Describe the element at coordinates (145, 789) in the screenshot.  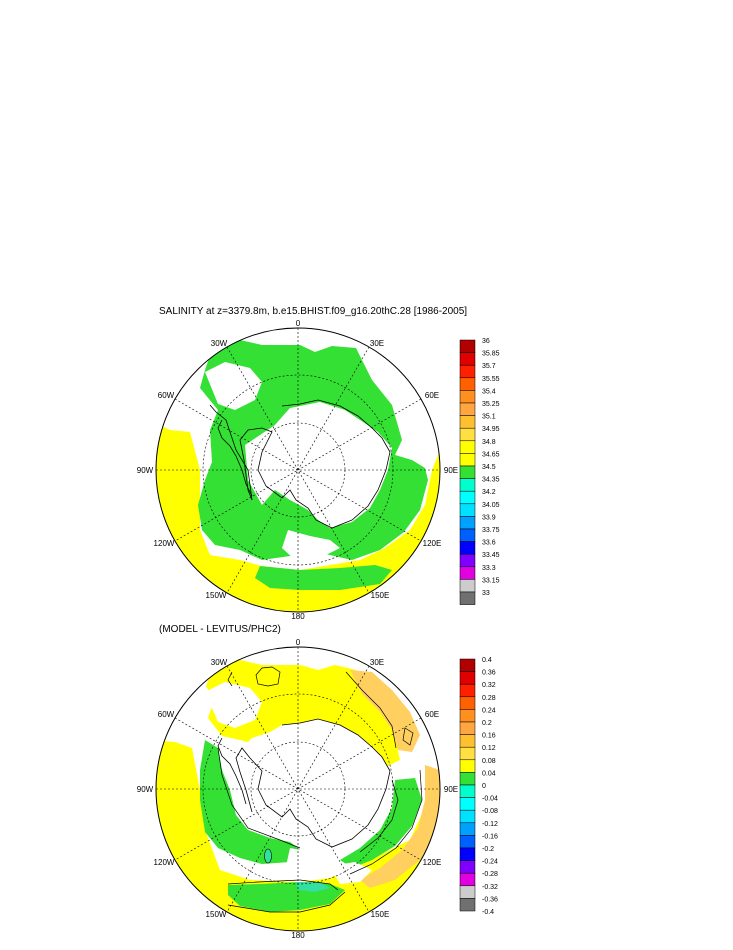
I see `lon-label: 90W` at that location.